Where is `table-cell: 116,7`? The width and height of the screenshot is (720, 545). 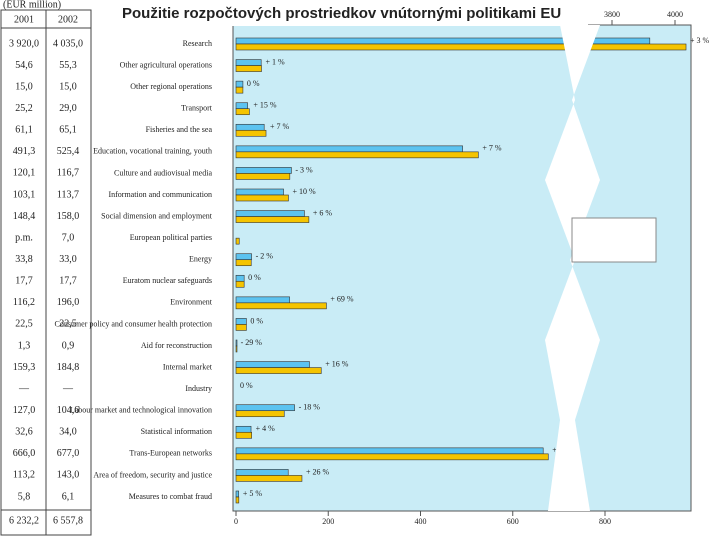
table-cell: 116,7 is located at coordinates (68, 173).